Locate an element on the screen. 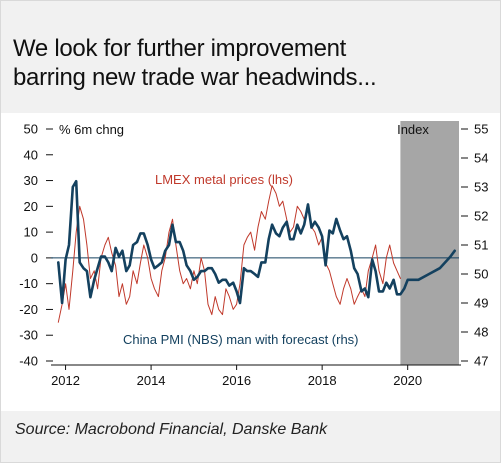  left-tick-label: 30 is located at coordinates (31, 180).